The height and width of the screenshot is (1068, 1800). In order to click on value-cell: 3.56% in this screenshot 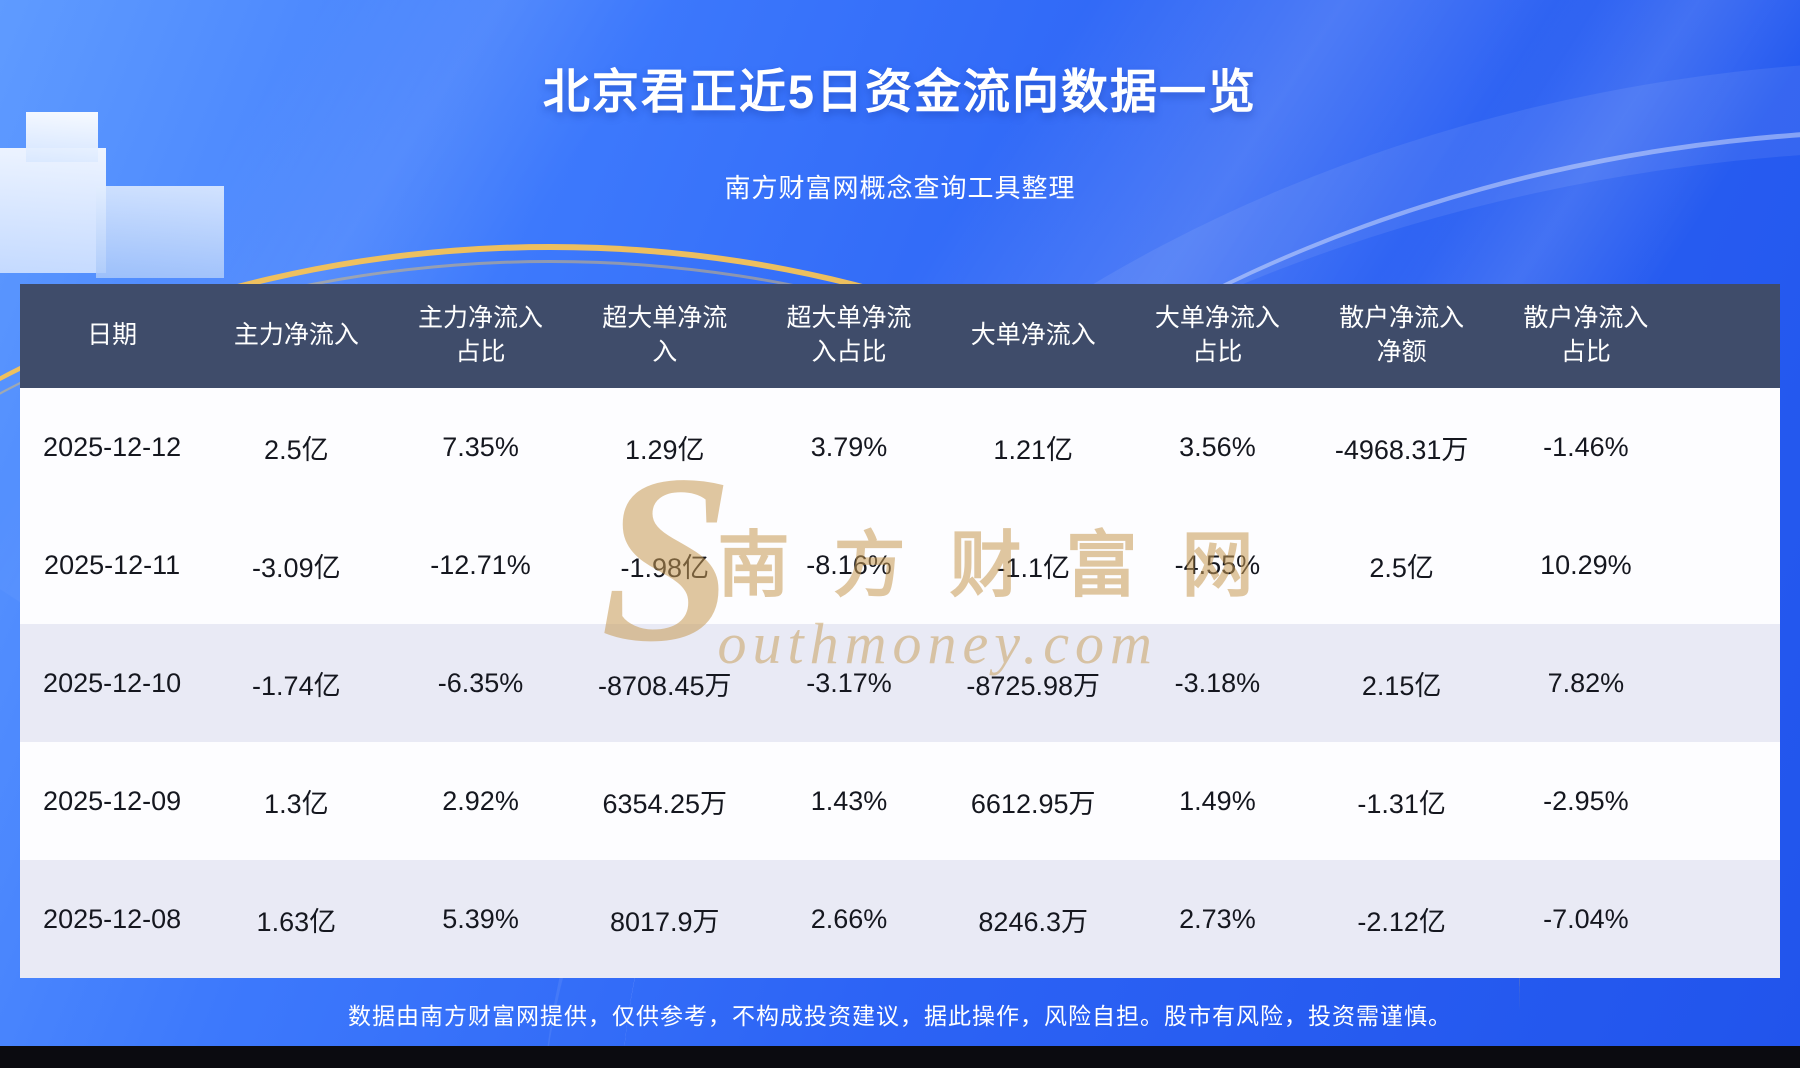, I will do `click(1217, 446)`.